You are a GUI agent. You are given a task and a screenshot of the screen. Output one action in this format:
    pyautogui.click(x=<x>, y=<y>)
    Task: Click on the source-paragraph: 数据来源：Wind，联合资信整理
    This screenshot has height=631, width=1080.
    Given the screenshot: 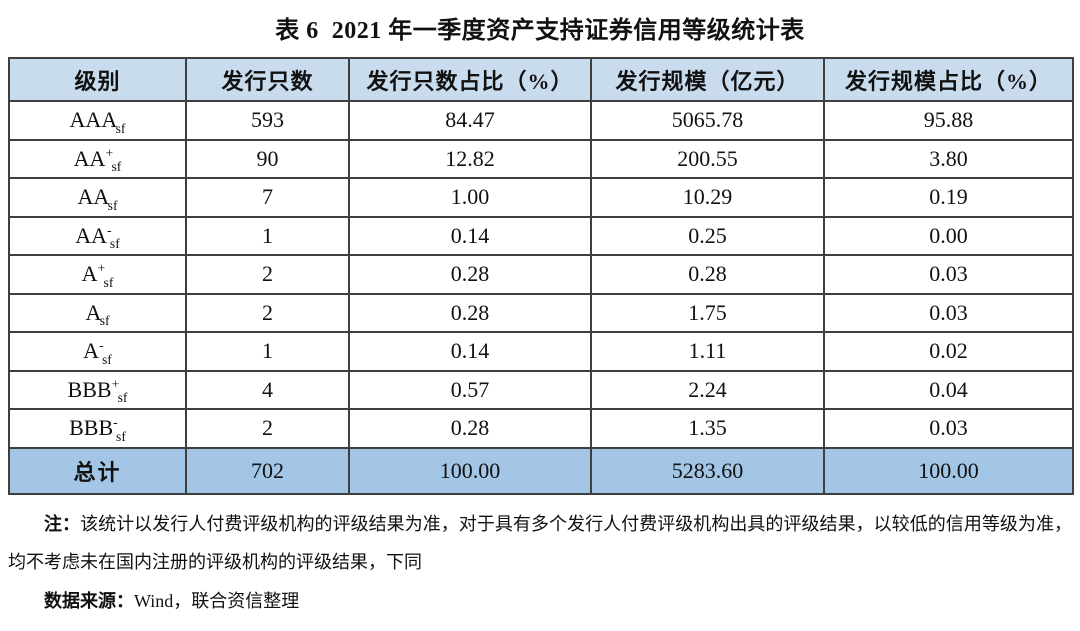 What is the action you would take?
    pyautogui.click(x=540, y=601)
    